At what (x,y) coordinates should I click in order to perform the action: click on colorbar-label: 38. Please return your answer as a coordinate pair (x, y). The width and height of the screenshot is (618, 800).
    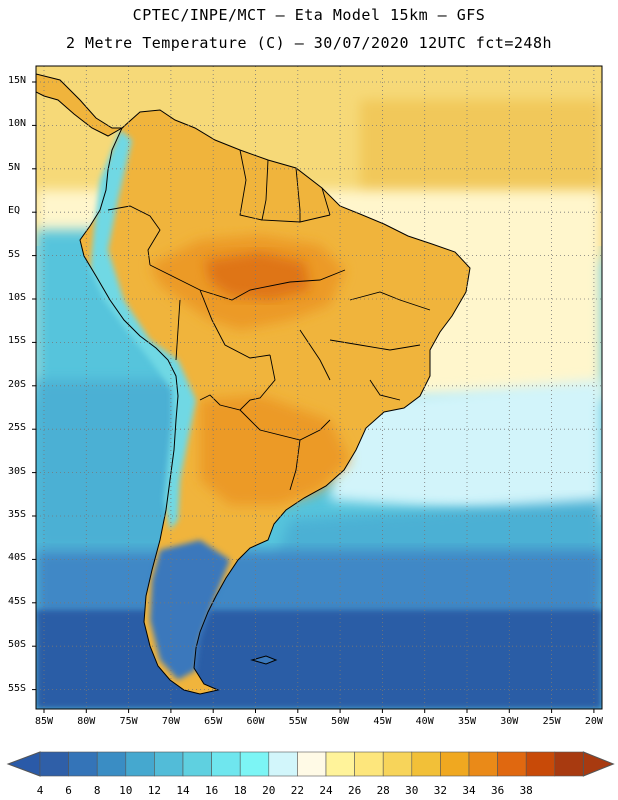
    Looking at the image, I should click on (526, 790).